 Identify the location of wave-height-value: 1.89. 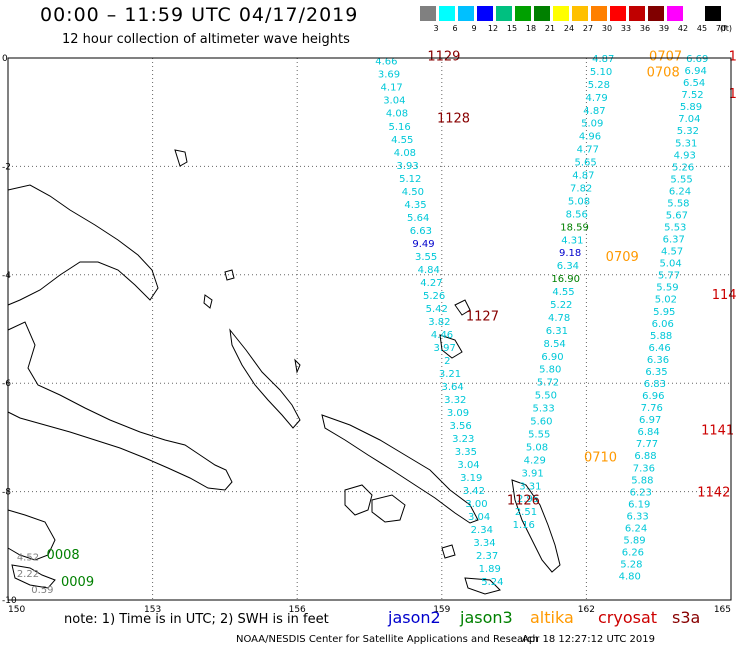
(490, 569).